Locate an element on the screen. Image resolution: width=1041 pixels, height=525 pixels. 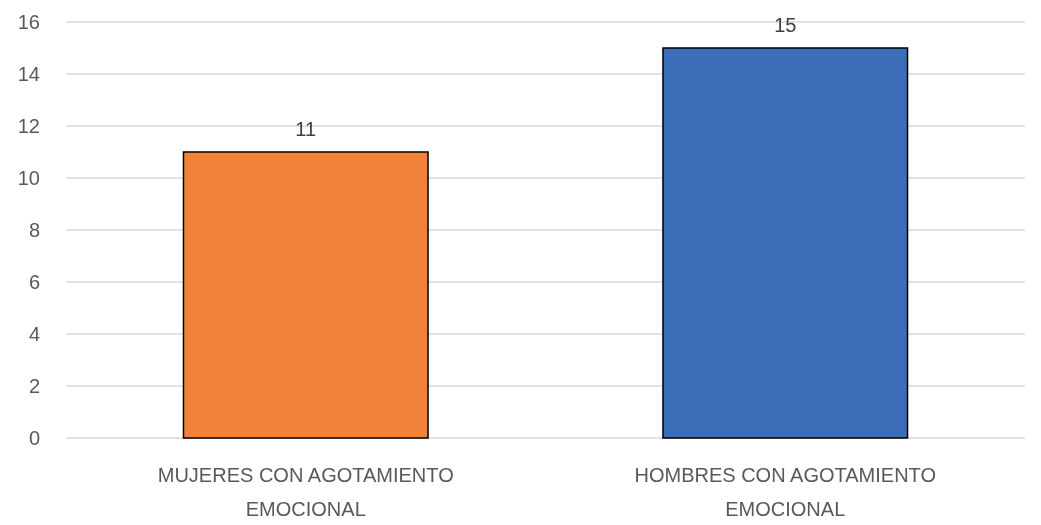
y-tick-label: 0 is located at coordinates (34, 438).